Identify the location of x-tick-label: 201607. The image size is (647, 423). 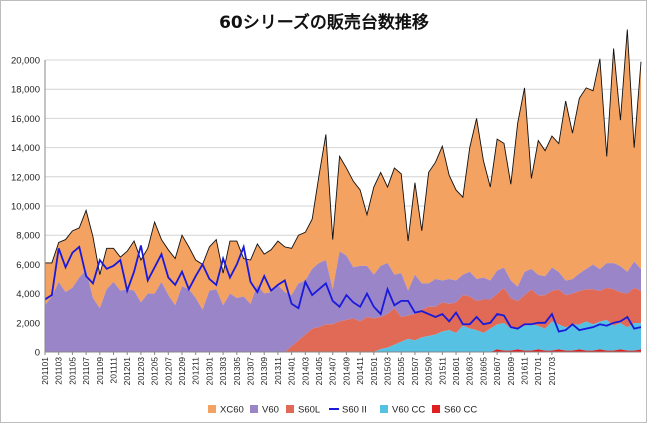
(497, 371).